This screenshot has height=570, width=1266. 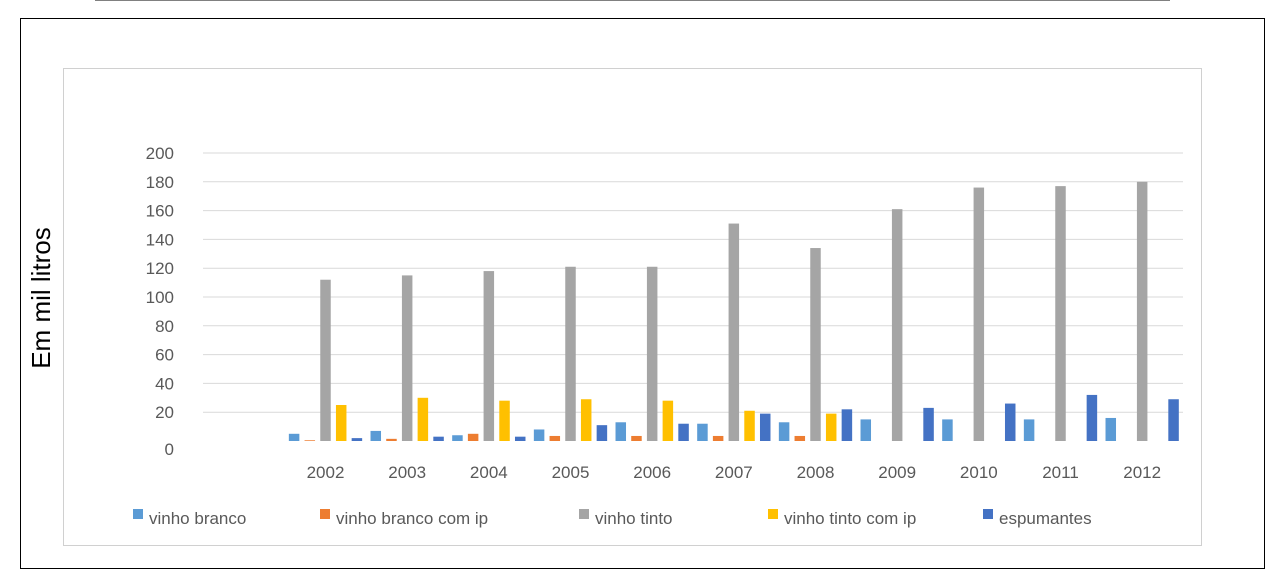 I want to click on bar-vinho-tinto-2003, so click(x=407, y=358).